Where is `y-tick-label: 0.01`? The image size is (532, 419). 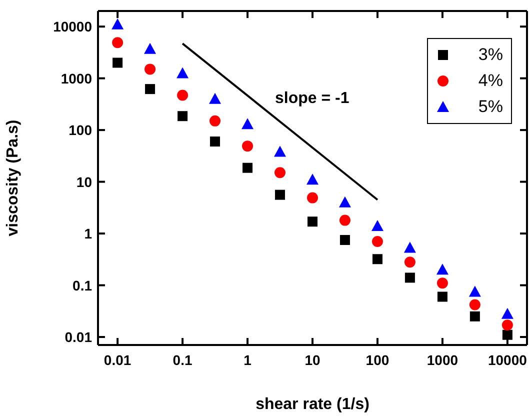 y-tick-label: 0.01 is located at coordinates (78, 336).